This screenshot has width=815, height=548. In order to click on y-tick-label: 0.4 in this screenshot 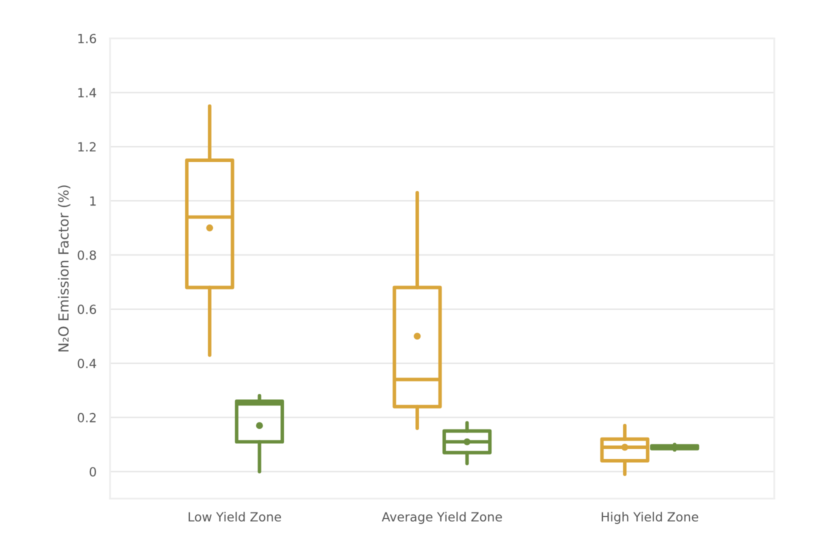, I will do `click(87, 363)`.